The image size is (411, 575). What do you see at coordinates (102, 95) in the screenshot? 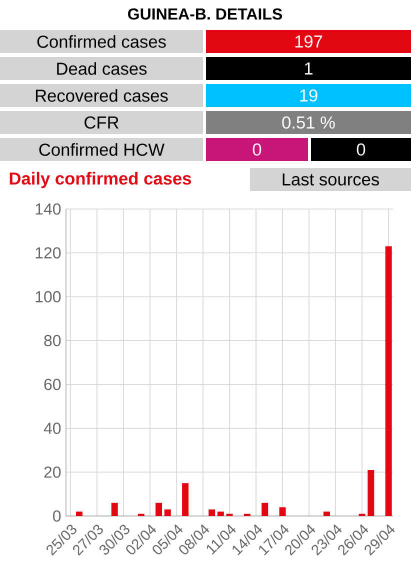
I see `text: Recovered cases` at bounding box center [102, 95].